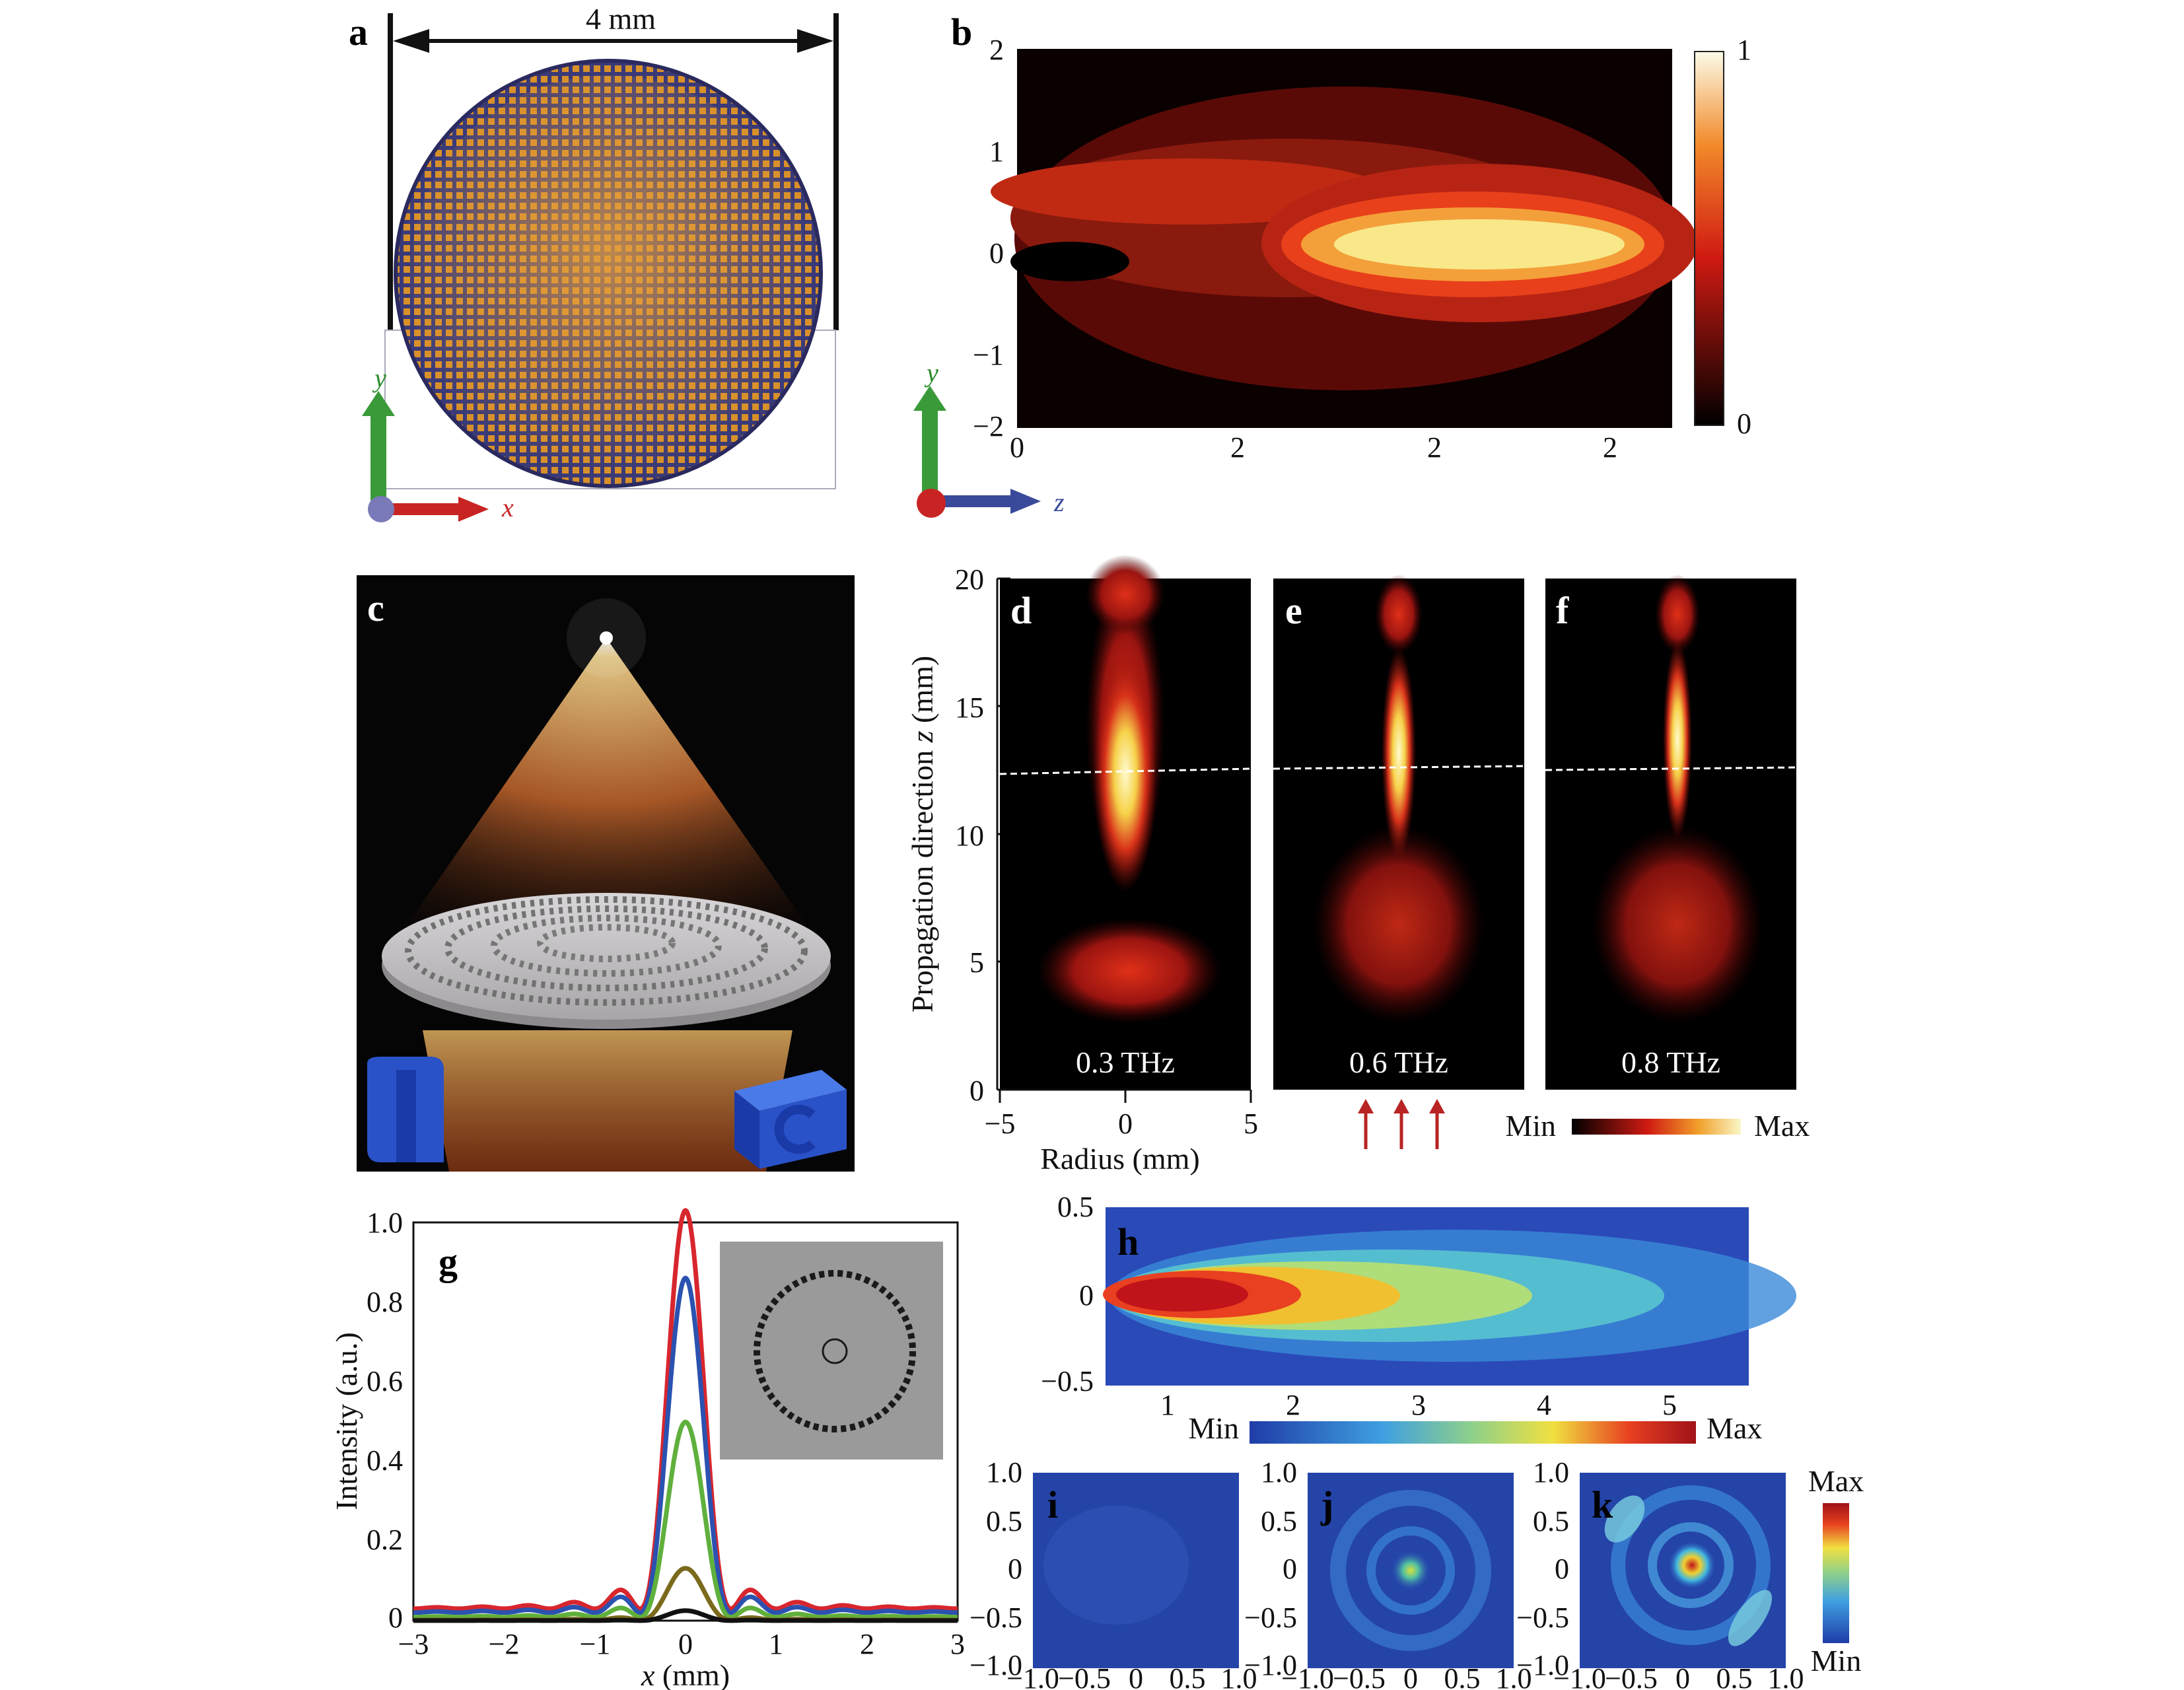 The image size is (2184, 1690). What do you see at coordinates (507, 507) in the screenshot?
I see `a-x-label: x` at bounding box center [507, 507].